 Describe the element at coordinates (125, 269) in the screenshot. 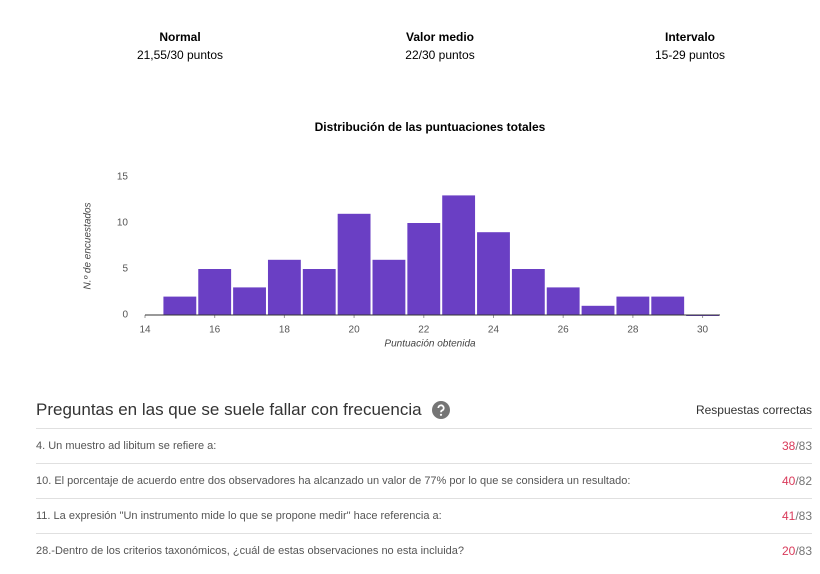

I see `y-tick-label: 5` at that location.